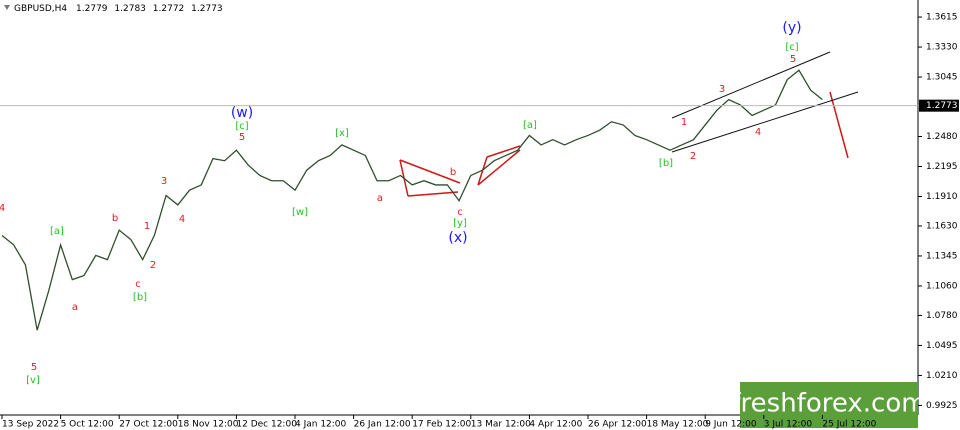 The image size is (960, 430). I want to click on chart-header: GBPUSD,H4 1.2779 1.2783 1.2772 1.2773, so click(118, 9).